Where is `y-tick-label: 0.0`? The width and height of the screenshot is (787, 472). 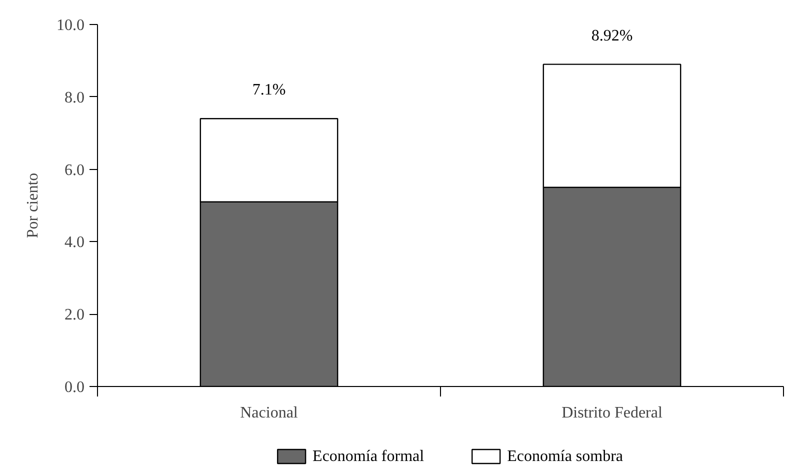 y-tick-label: 0.0 is located at coordinates (74, 387).